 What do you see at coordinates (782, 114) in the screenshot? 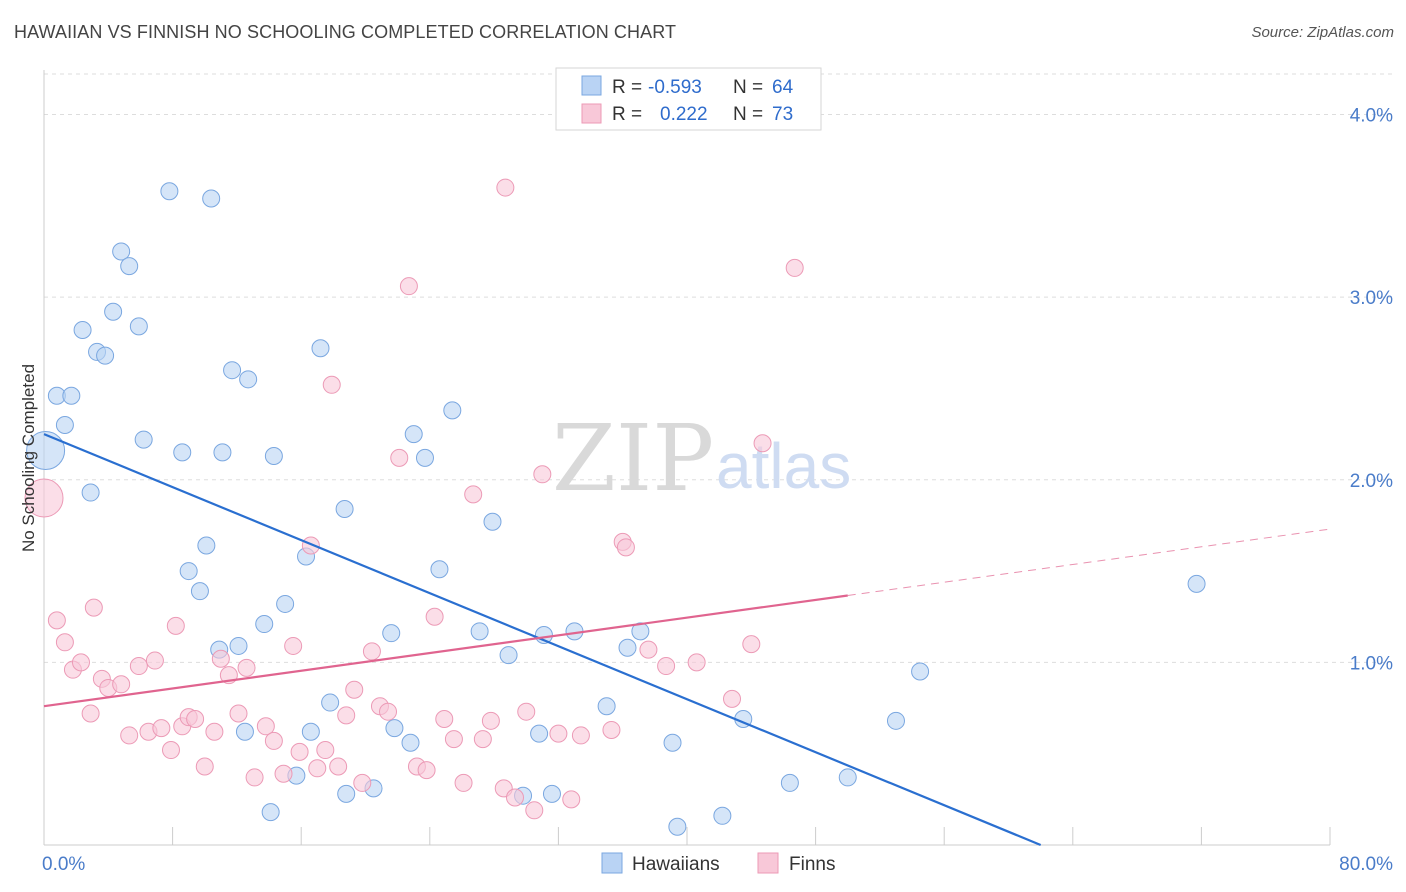
I see `legend-stats-n-value-finns: 73` at bounding box center [782, 114].